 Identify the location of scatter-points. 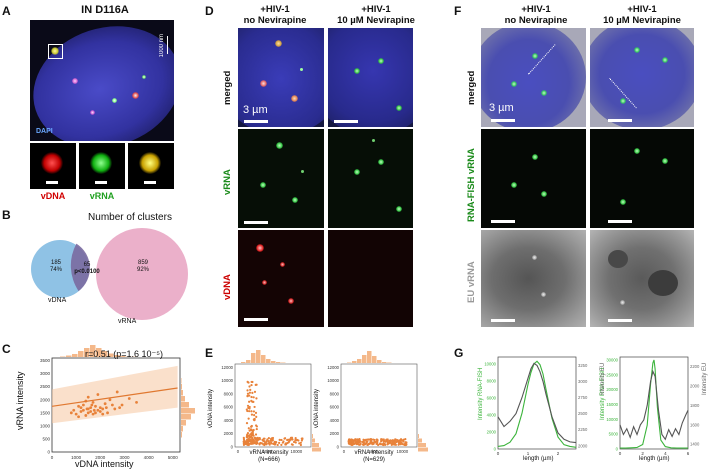
(103, 404).